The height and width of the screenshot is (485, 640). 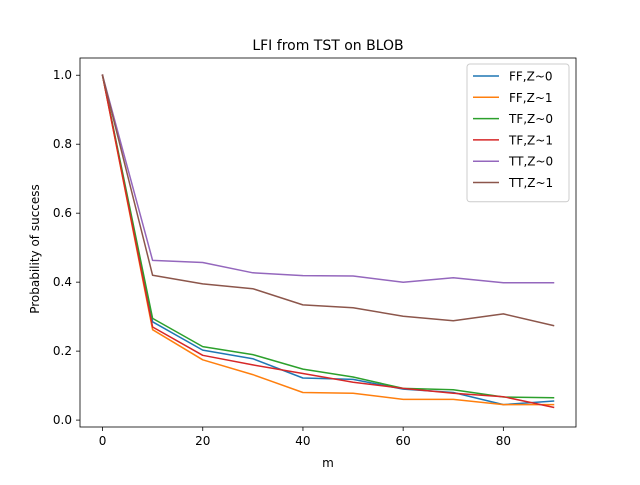 I want to click on legend-label: TF,Z~1, so click(x=530, y=140).